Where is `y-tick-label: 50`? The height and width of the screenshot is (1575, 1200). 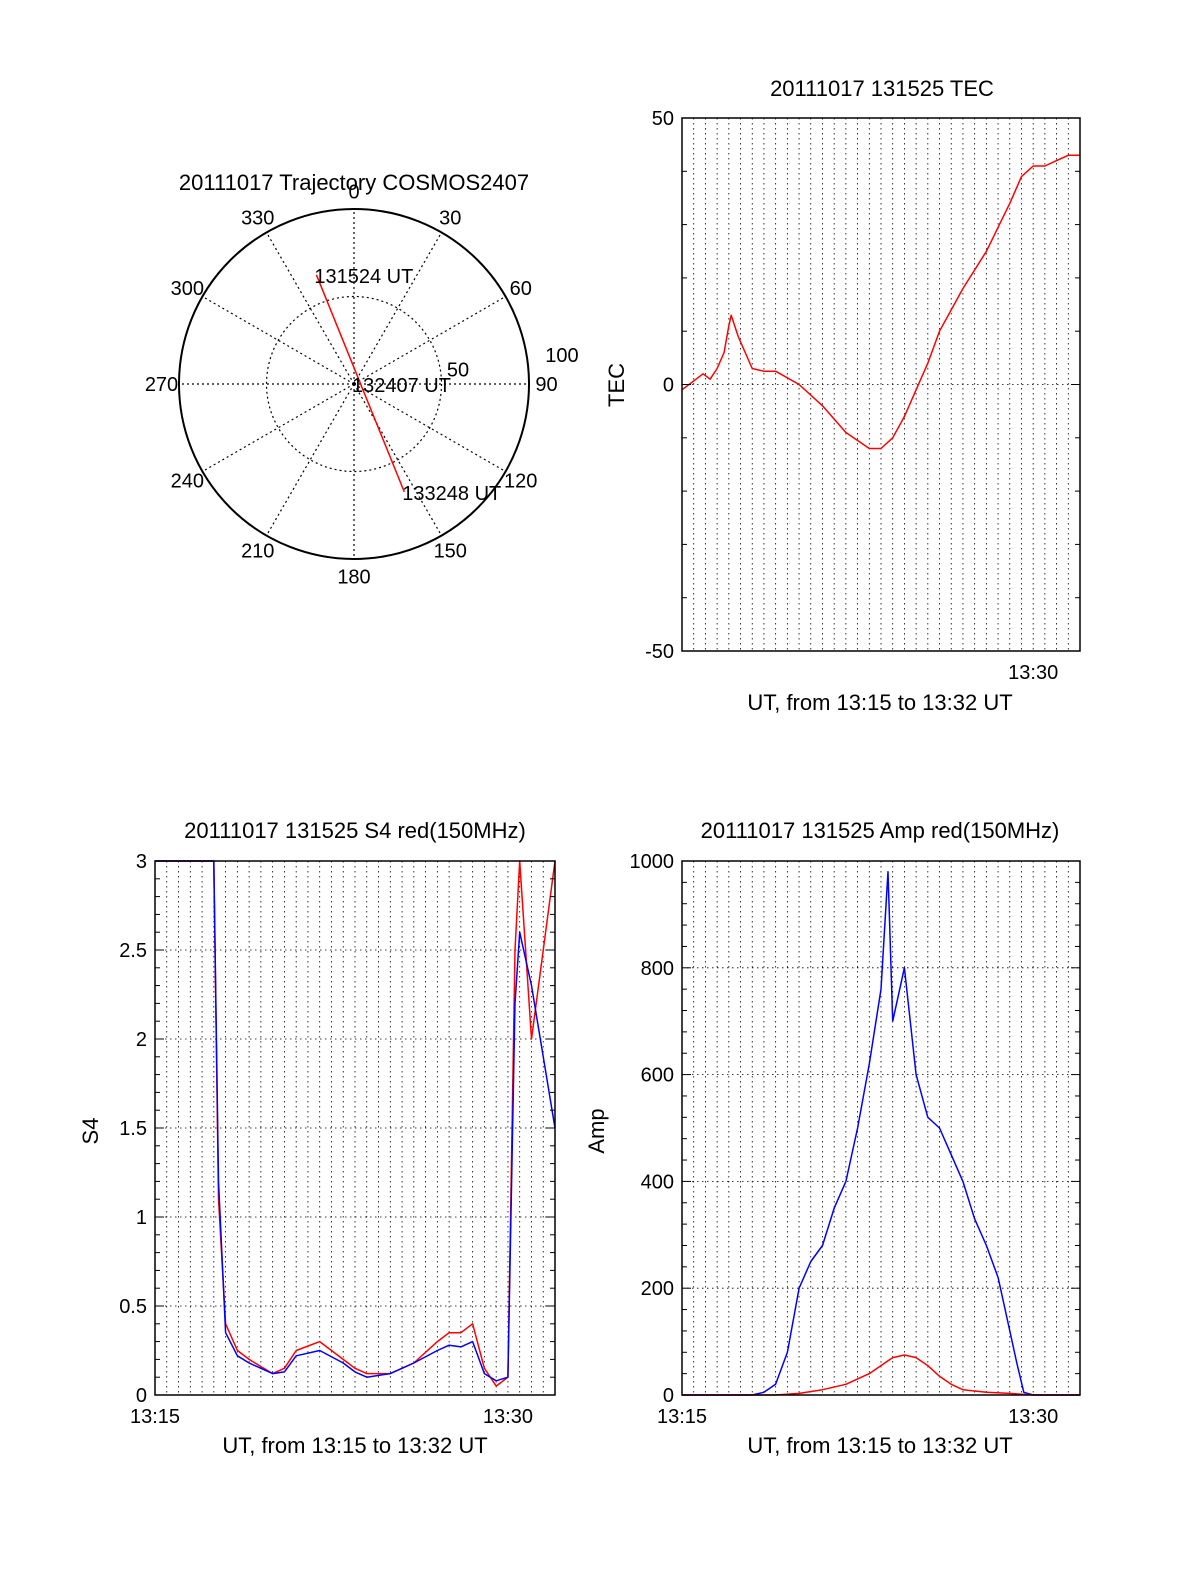
y-tick-label: 50 is located at coordinates (663, 119).